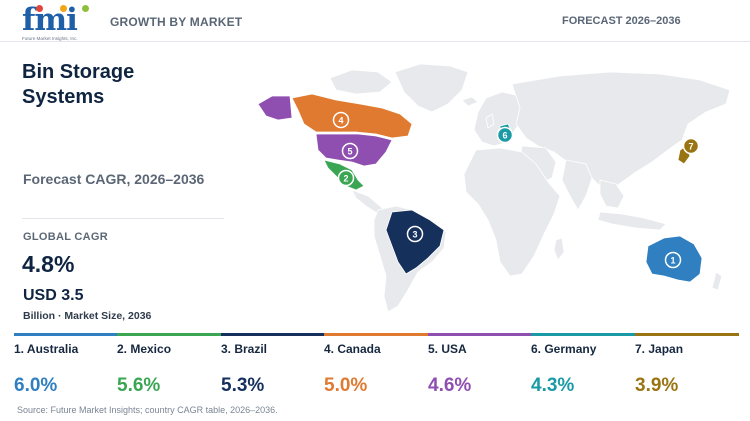 Image resolution: width=750 pixels, height=421 pixels. What do you see at coordinates (559, 249) in the screenshot?
I see `land-madagascar` at bounding box center [559, 249].